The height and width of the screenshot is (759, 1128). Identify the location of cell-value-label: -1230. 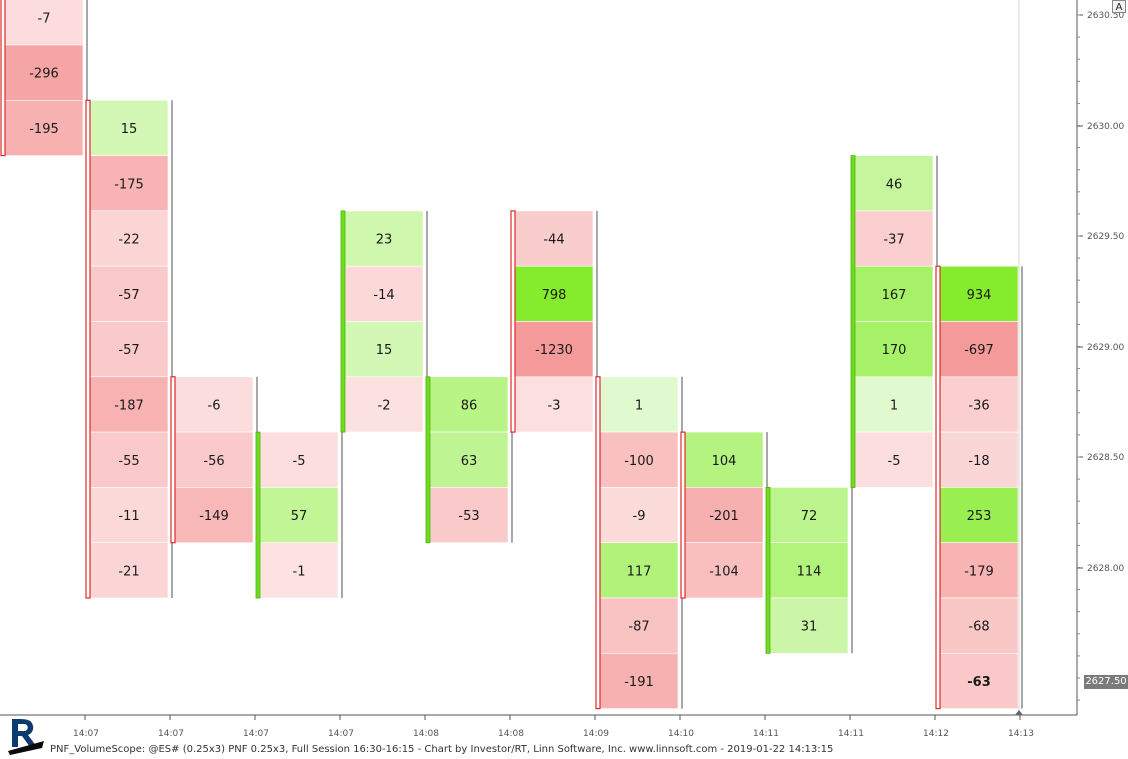
(554, 350).